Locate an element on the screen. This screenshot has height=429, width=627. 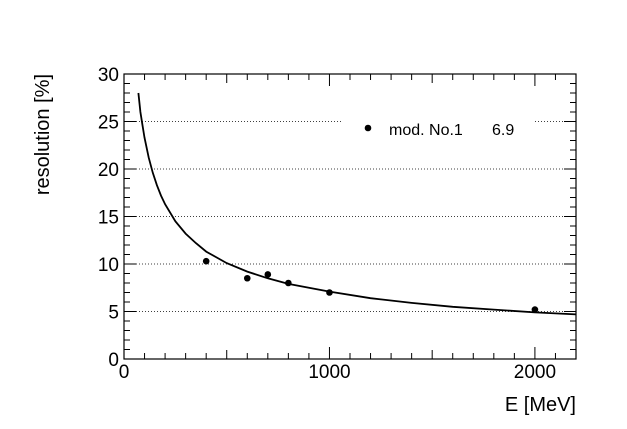
y-tick-label-30: 30 is located at coordinates (108, 75).